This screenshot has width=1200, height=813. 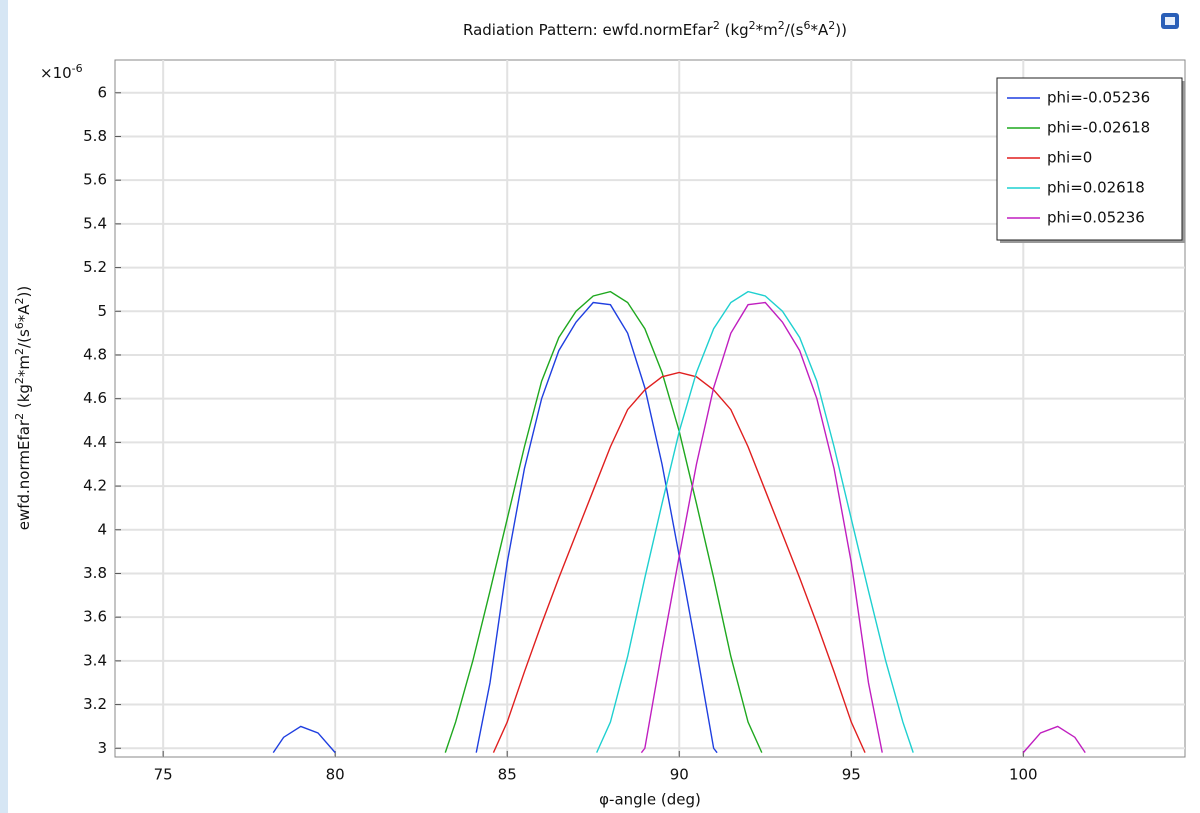 I want to click on superscript: -6, so click(x=77, y=68).